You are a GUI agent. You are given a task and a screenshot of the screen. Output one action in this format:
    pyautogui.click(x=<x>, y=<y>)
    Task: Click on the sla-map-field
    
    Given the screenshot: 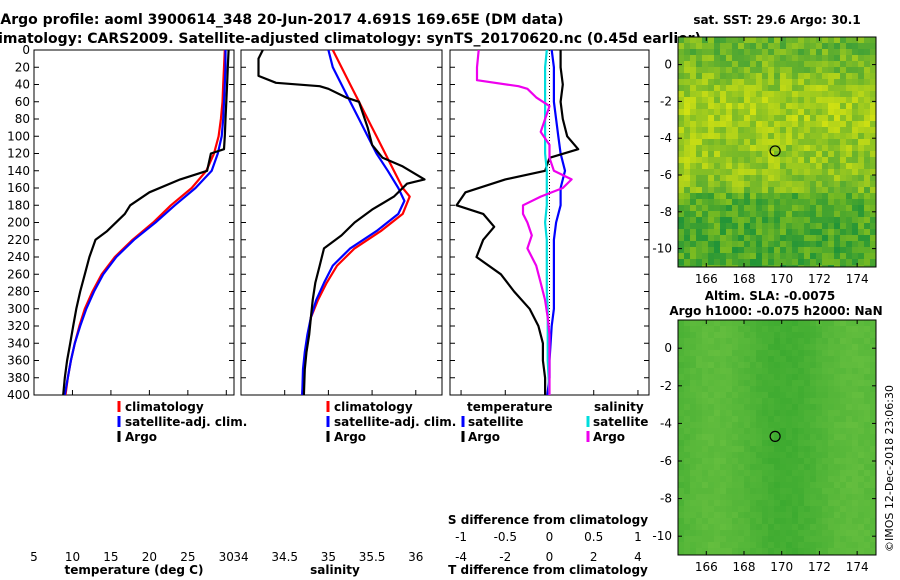 What is the action you would take?
    pyautogui.click(x=777, y=437)
    